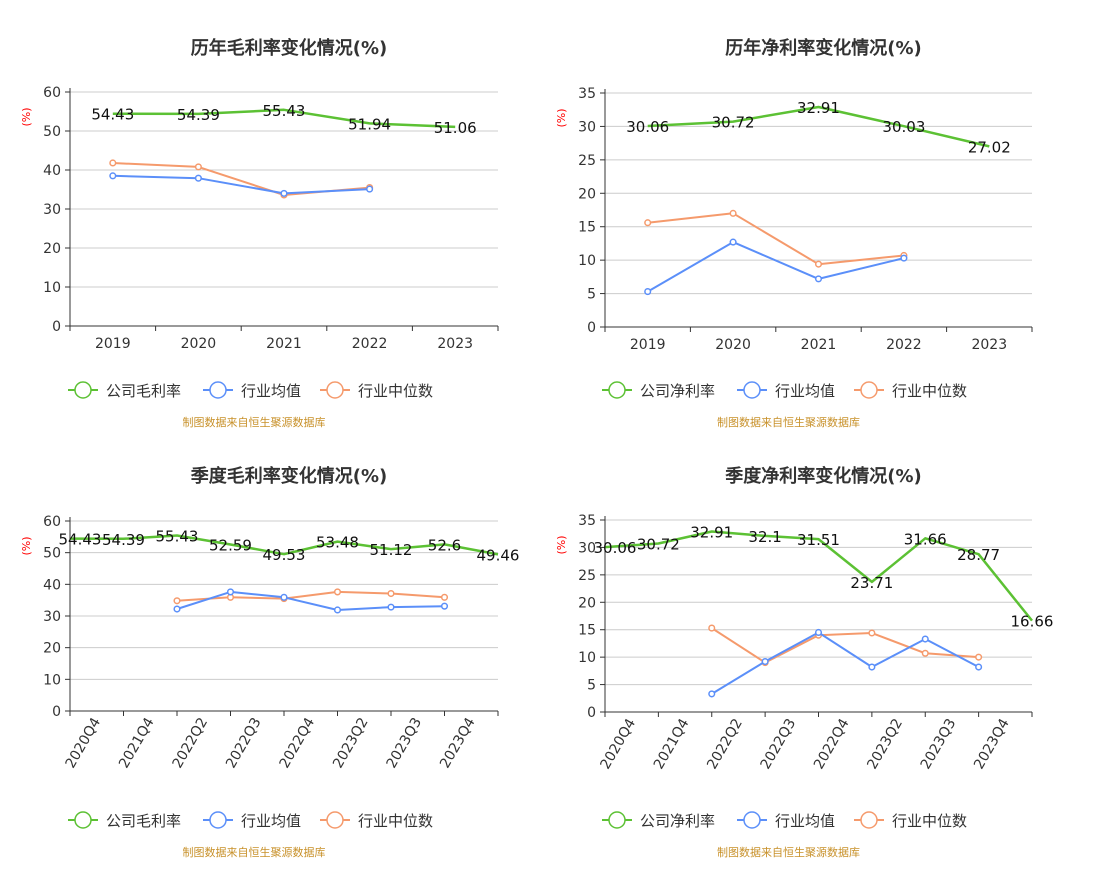  What do you see at coordinates (733, 123) in the screenshot?
I see `data-label: 30.72` at bounding box center [733, 123].